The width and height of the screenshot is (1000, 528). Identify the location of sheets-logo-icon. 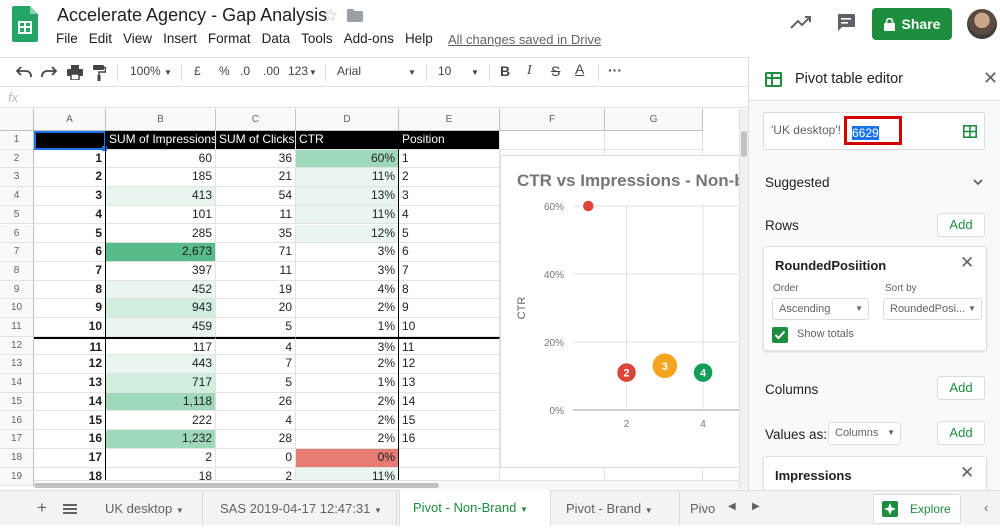
(25, 24).